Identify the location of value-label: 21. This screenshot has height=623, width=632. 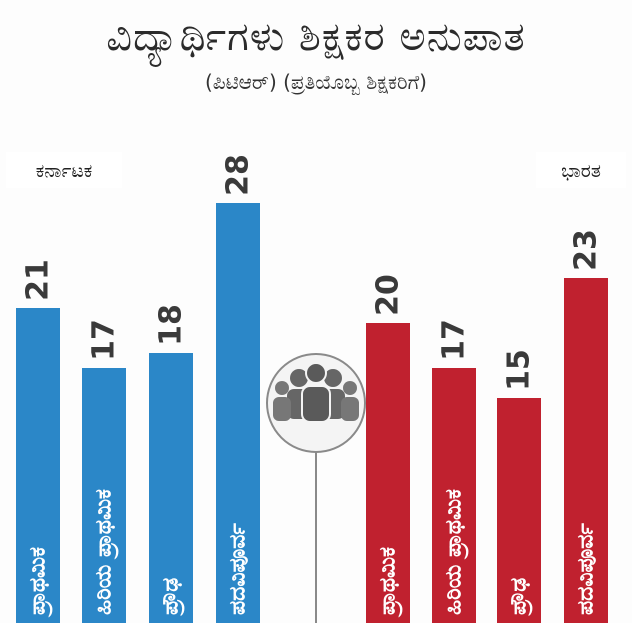
(38, 280).